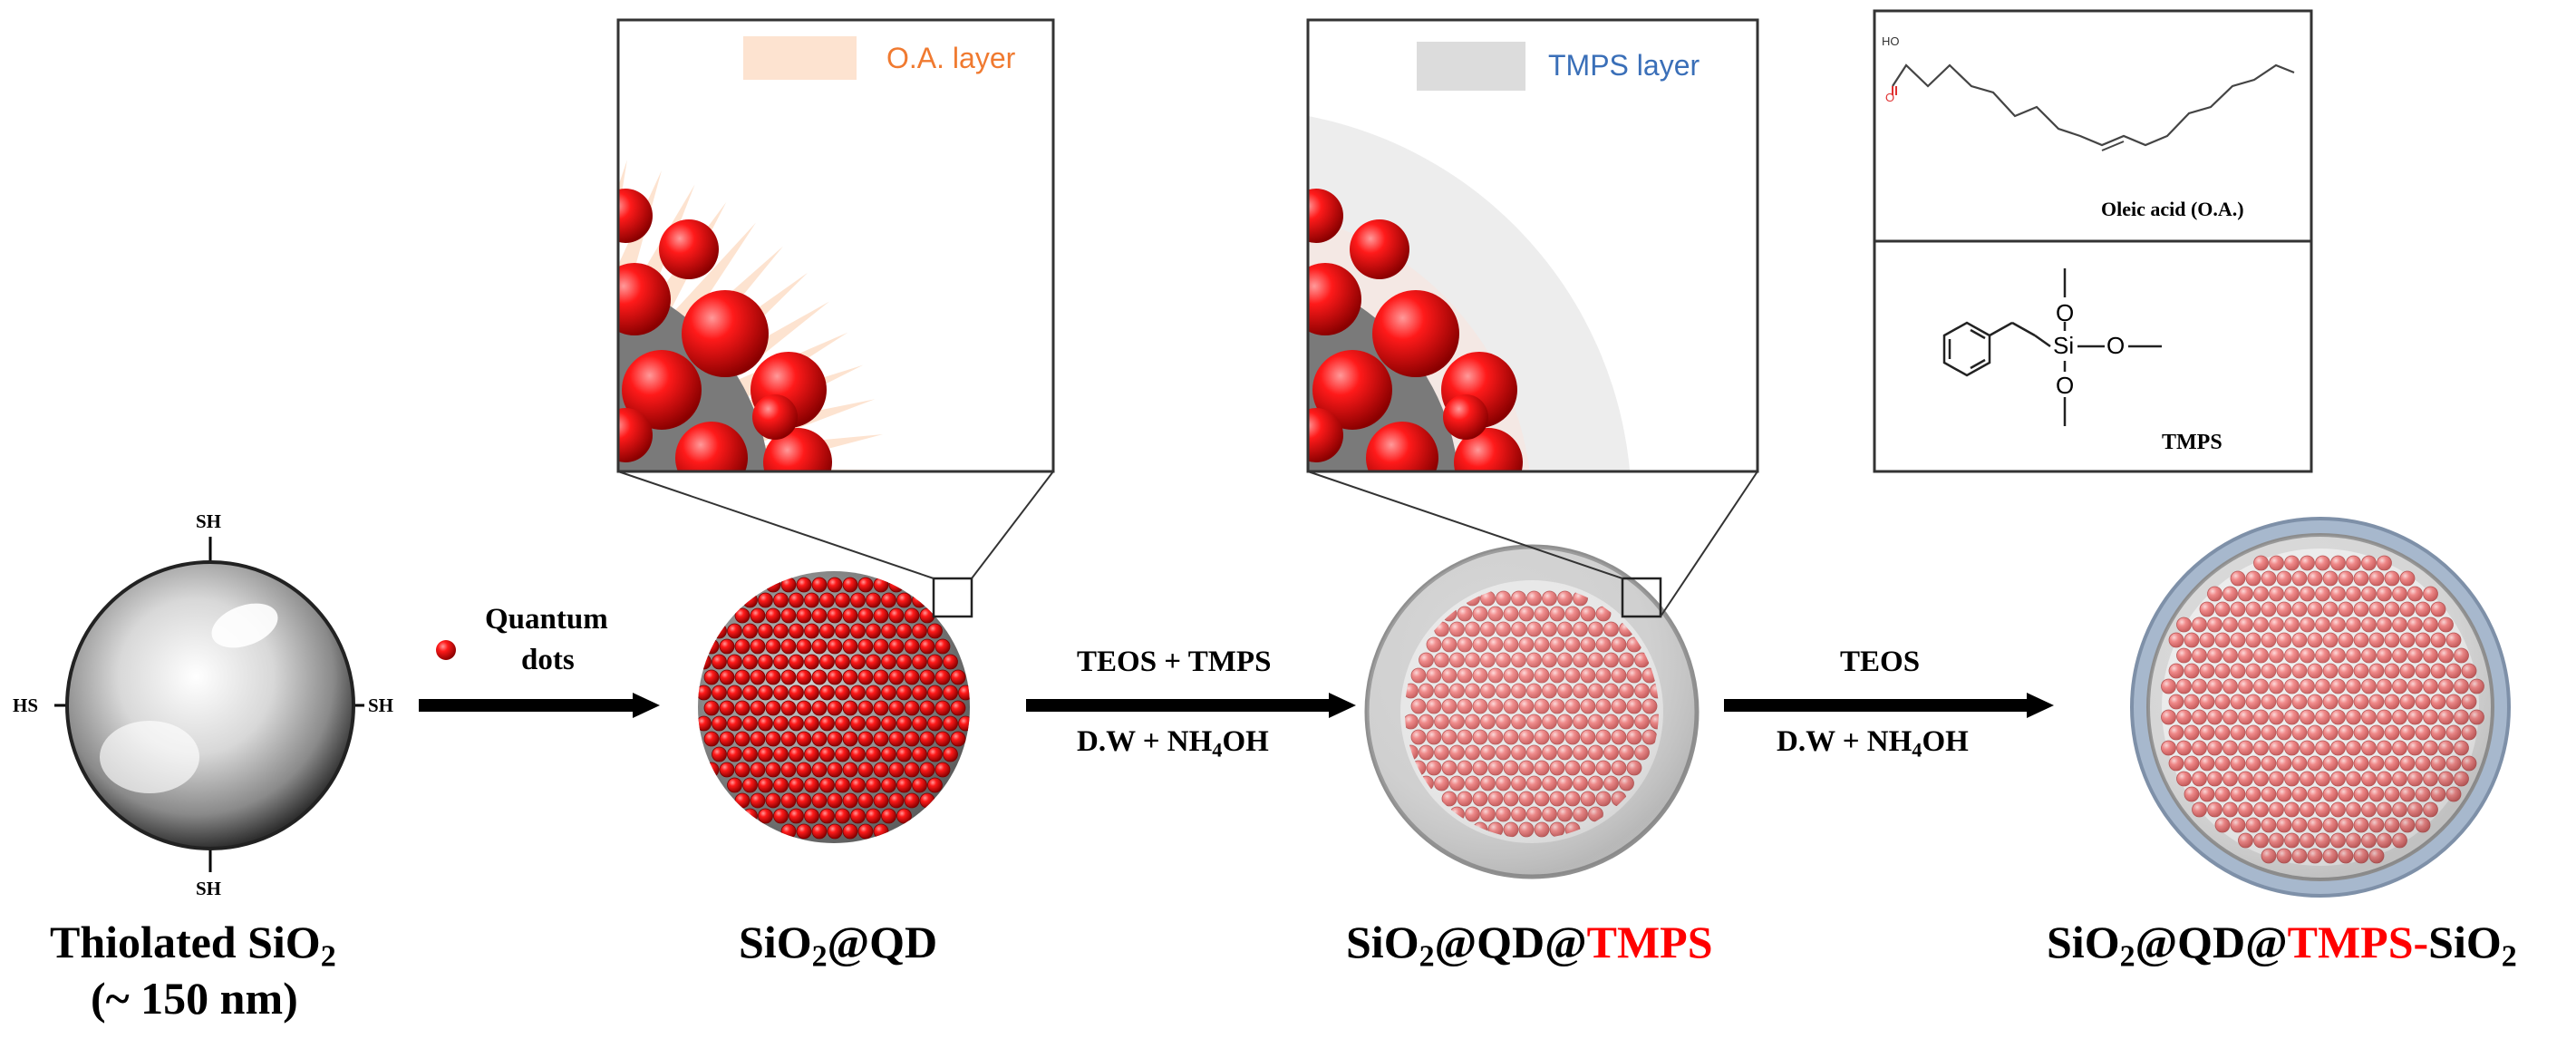  What do you see at coordinates (546, 619) in the screenshot?
I see `step1-reagent-line1: Quantum` at bounding box center [546, 619].